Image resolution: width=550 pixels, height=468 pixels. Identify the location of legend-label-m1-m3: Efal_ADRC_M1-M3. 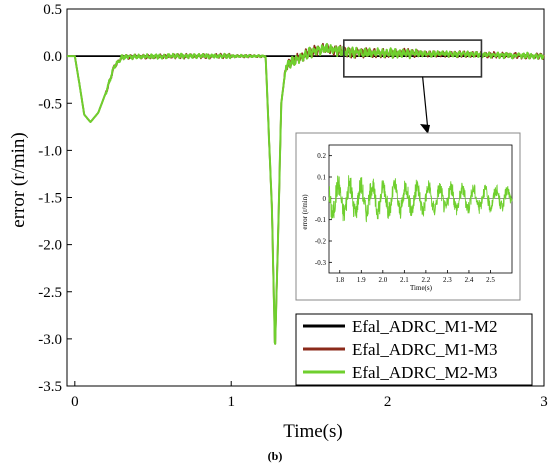
(424, 349).